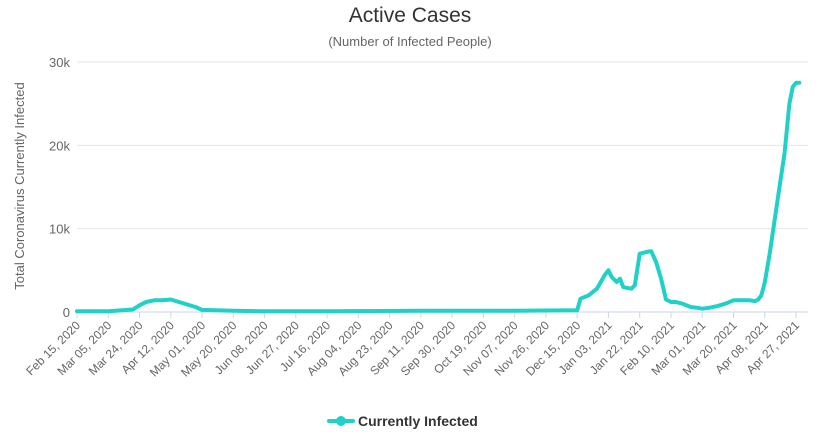  What do you see at coordinates (418, 421) in the screenshot?
I see `legend-label-currently-infected: Currently Infected` at bounding box center [418, 421].